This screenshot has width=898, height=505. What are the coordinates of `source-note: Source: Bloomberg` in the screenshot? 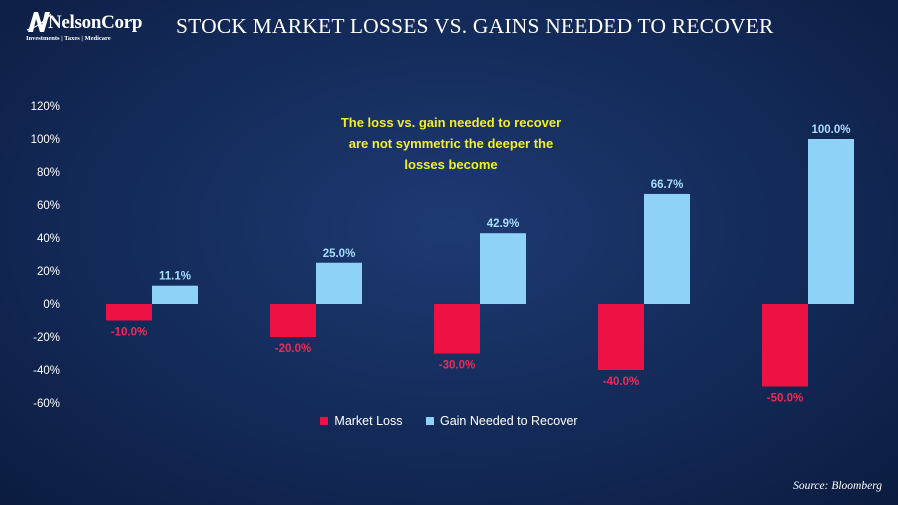 It's located at (837, 486).